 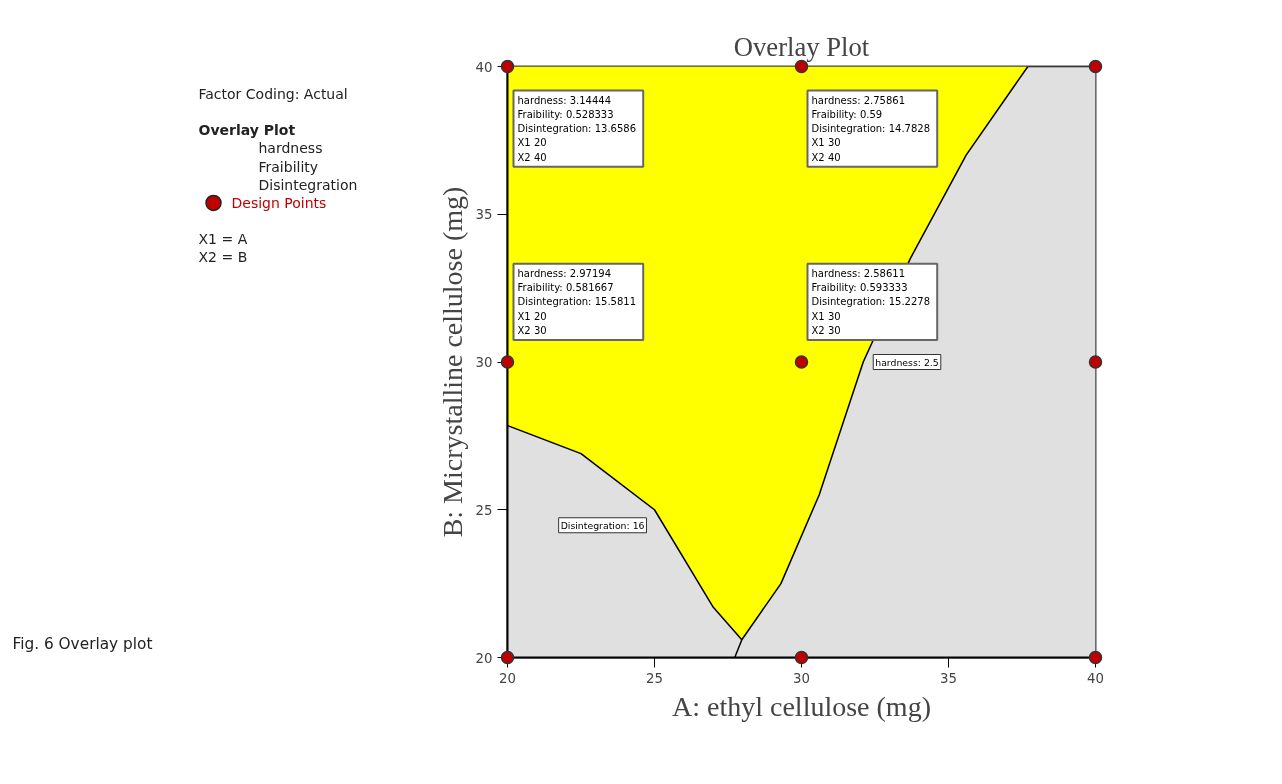 I want to click on y-tick-label: 35, so click(x=484, y=215).